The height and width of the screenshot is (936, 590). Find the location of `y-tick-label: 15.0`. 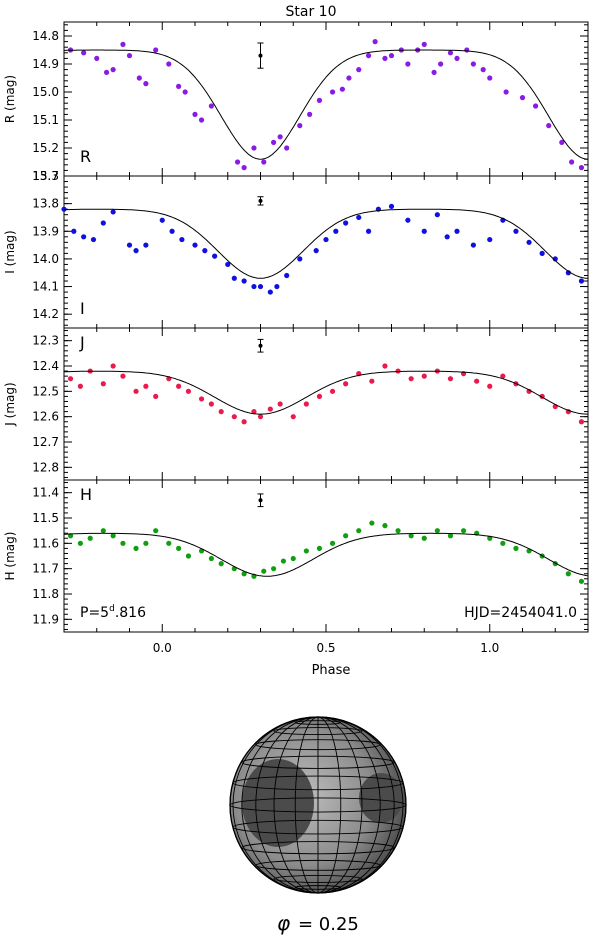

y-tick-label: 15.0 is located at coordinates (45, 92).